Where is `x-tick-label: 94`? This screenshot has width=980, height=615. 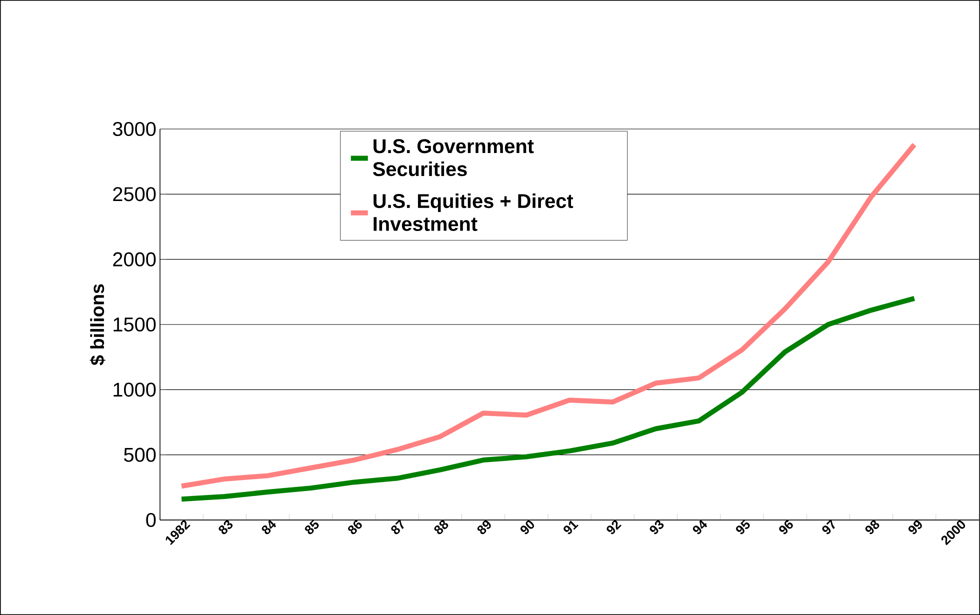
x-tick-label: 94 is located at coordinates (700, 527).